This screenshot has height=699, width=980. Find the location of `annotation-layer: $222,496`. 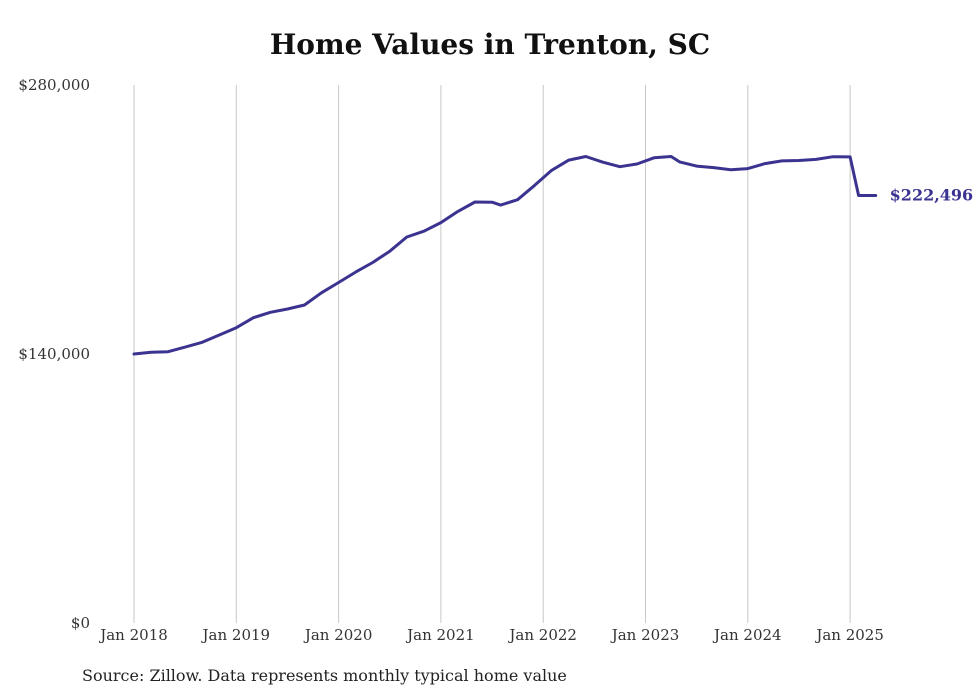

annotation-layer: $222,496 is located at coordinates (932, 194).